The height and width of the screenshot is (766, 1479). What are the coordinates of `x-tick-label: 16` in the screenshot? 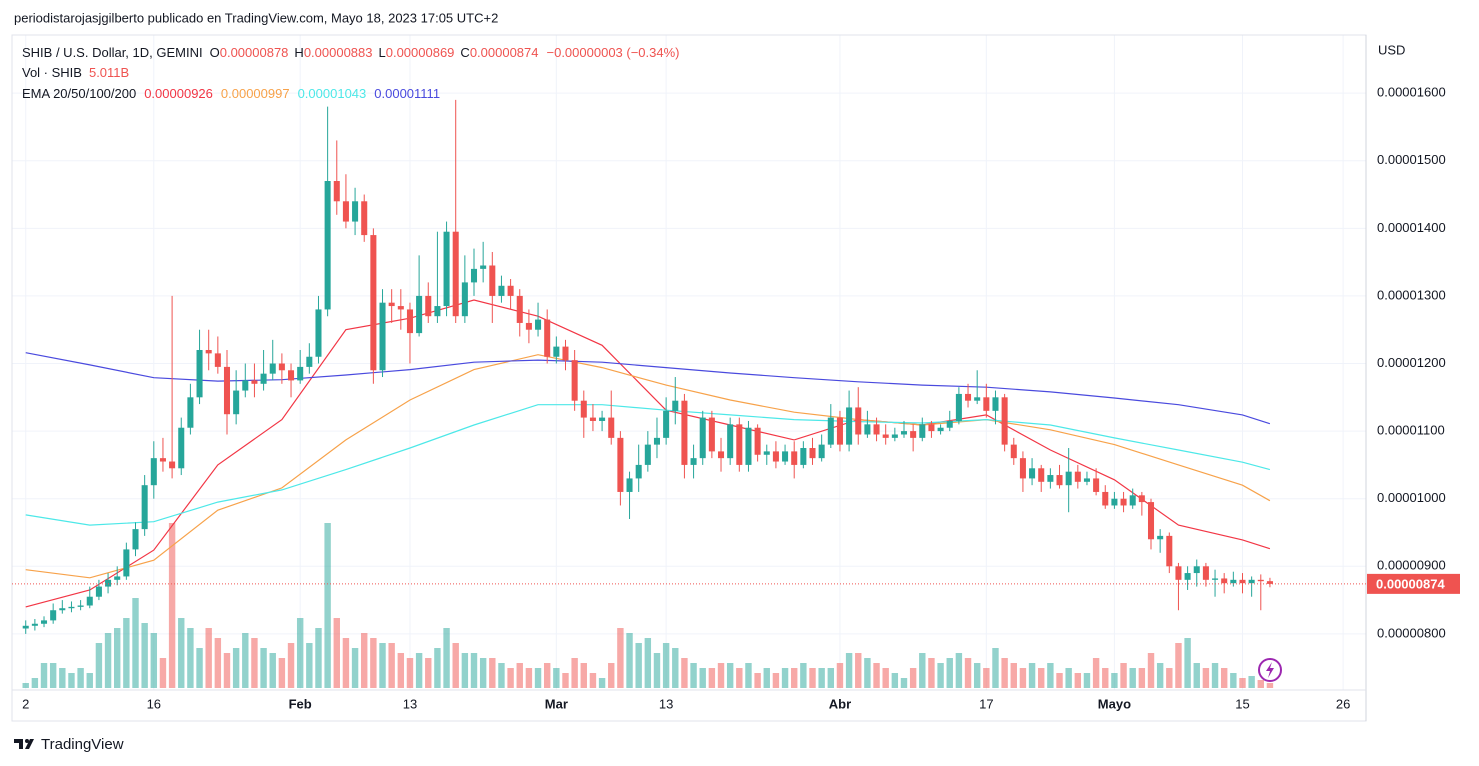 It's located at (154, 703).